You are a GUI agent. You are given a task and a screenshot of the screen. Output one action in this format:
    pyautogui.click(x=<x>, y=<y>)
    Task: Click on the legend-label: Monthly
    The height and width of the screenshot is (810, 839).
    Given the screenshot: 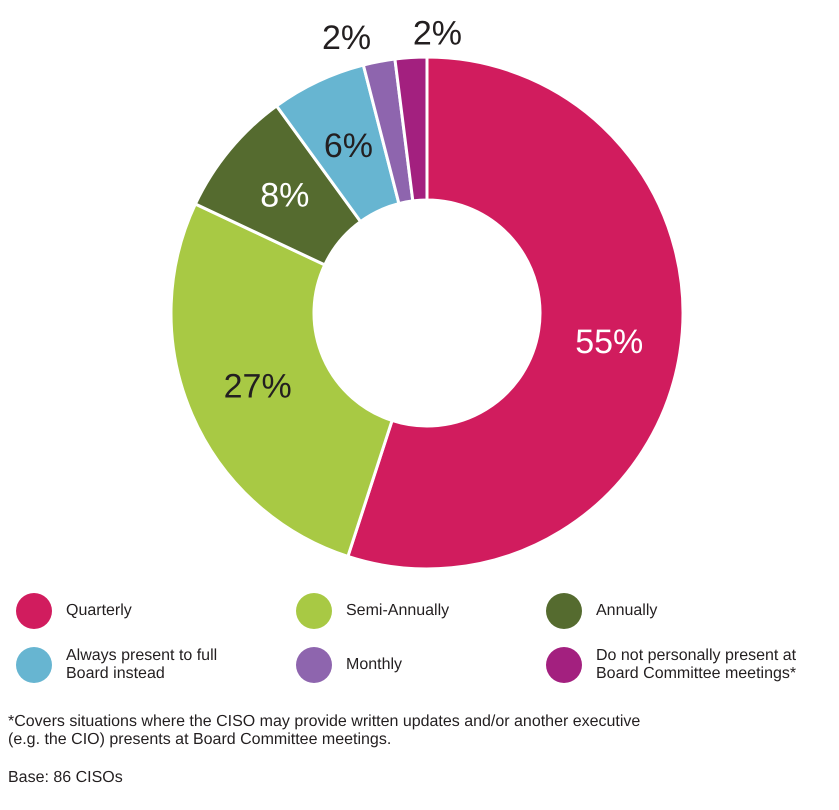 What is the action you would take?
    pyautogui.click(x=375, y=665)
    